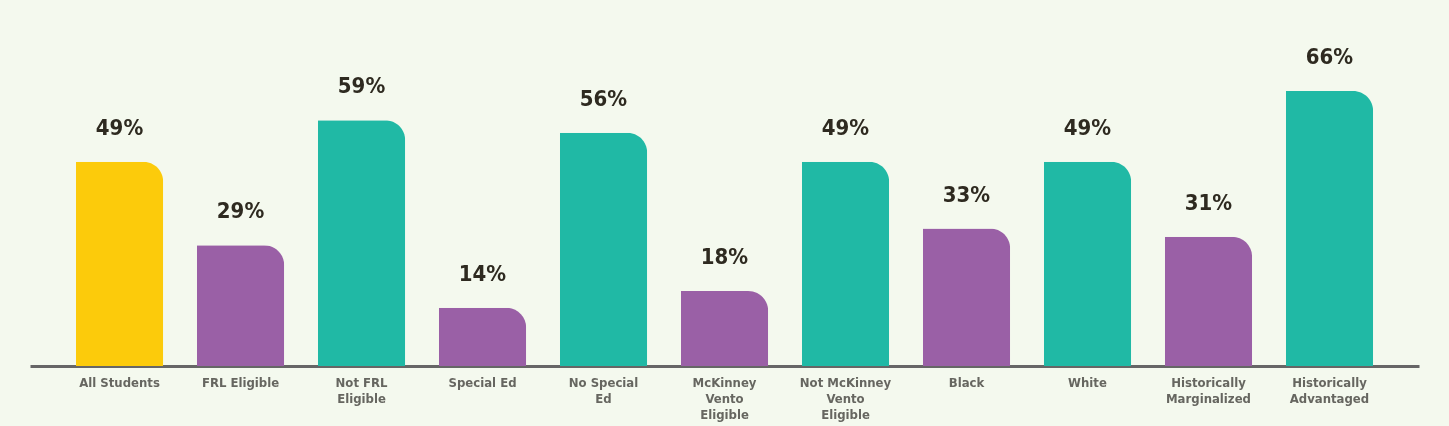  I want to click on data-label: 66%, so click(1329, 56).